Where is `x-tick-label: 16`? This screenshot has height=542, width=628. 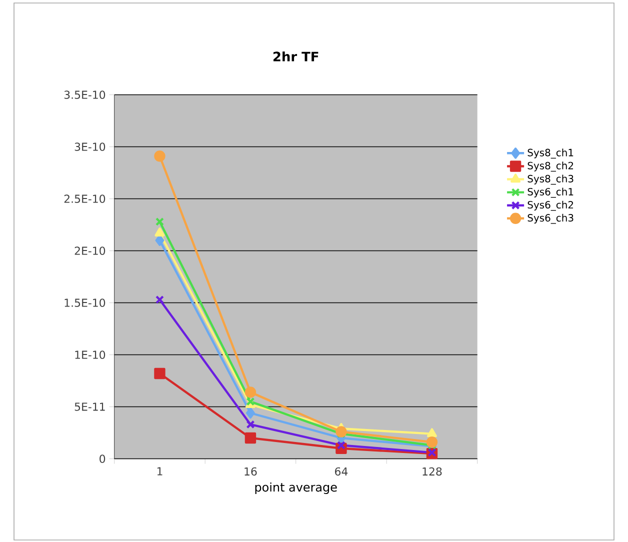
x-tick-label: 16 is located at coordinates (250, 471).